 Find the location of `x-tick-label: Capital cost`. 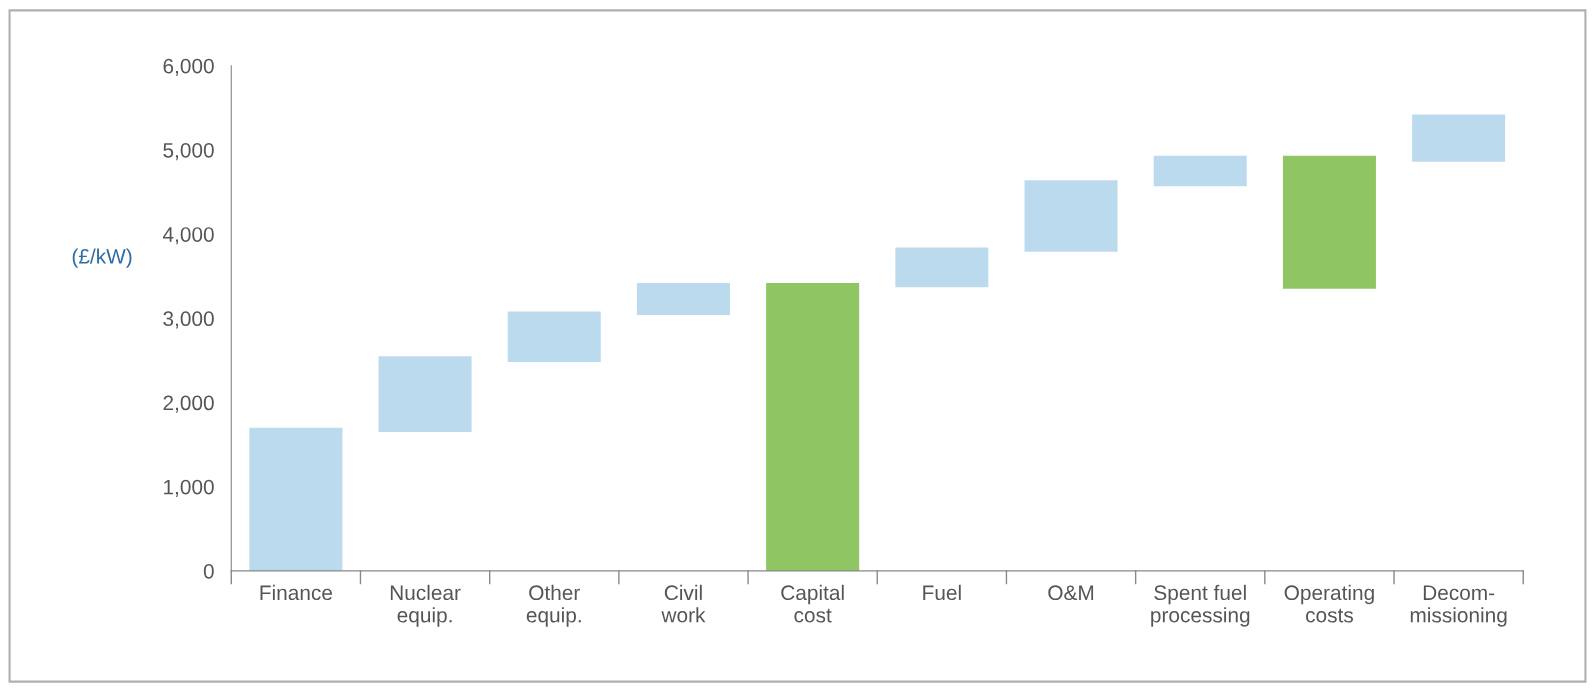

x-tick-label: Capital cost is located at coordinates (812, 603).